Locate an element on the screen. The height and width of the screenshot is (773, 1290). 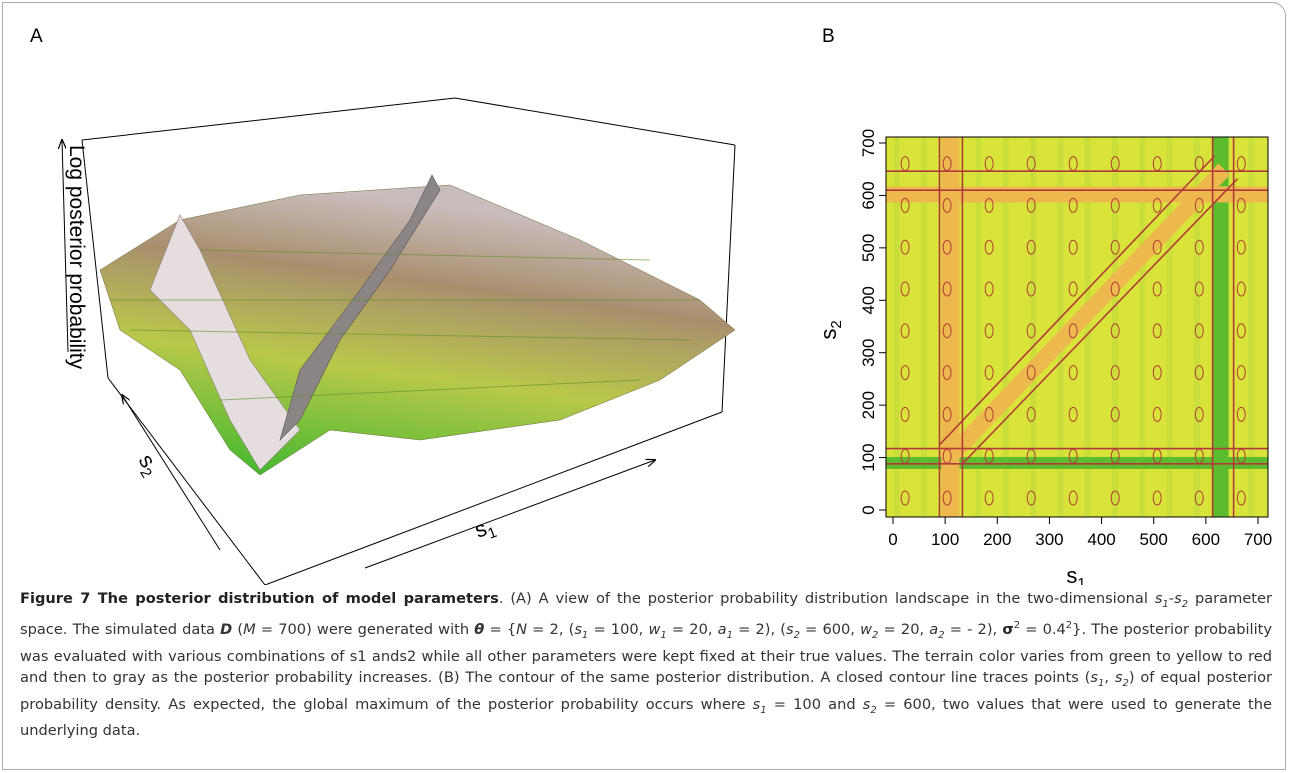
caption-run: = 20, is located at coordinates (904, 629).